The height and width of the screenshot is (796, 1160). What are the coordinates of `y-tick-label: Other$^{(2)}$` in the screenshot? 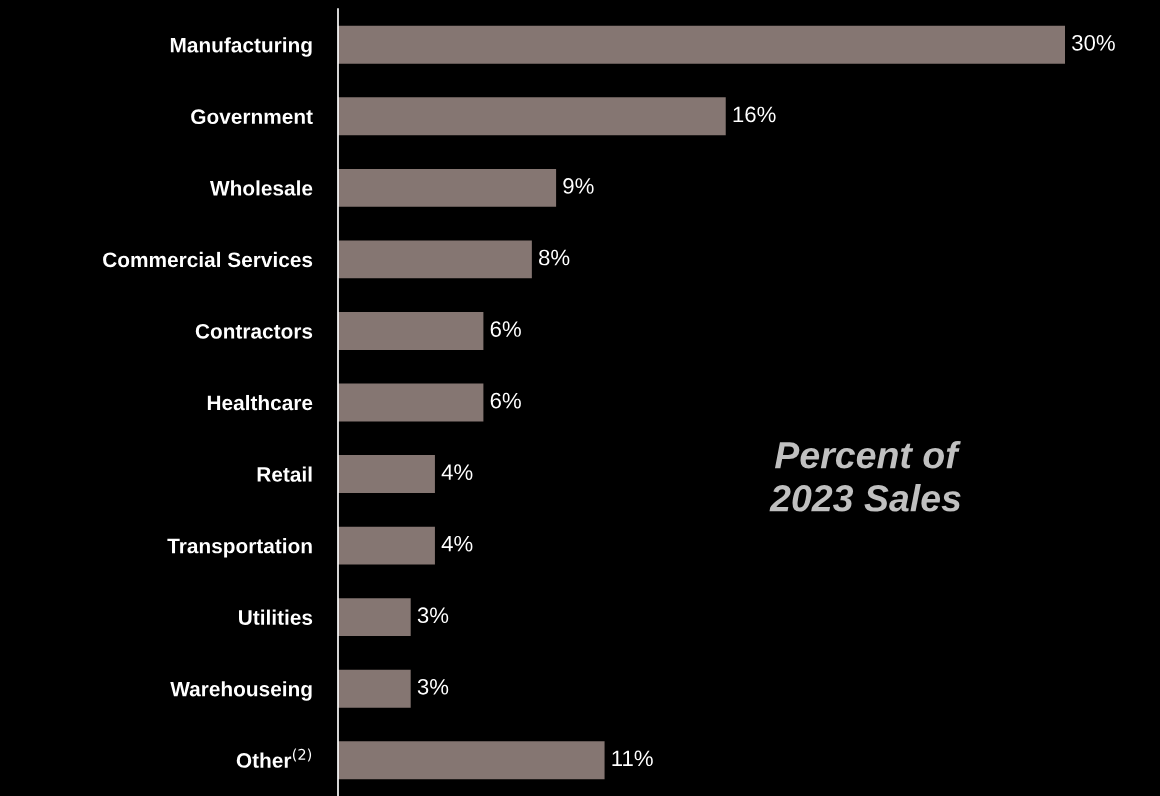 It's located at (274, 758).